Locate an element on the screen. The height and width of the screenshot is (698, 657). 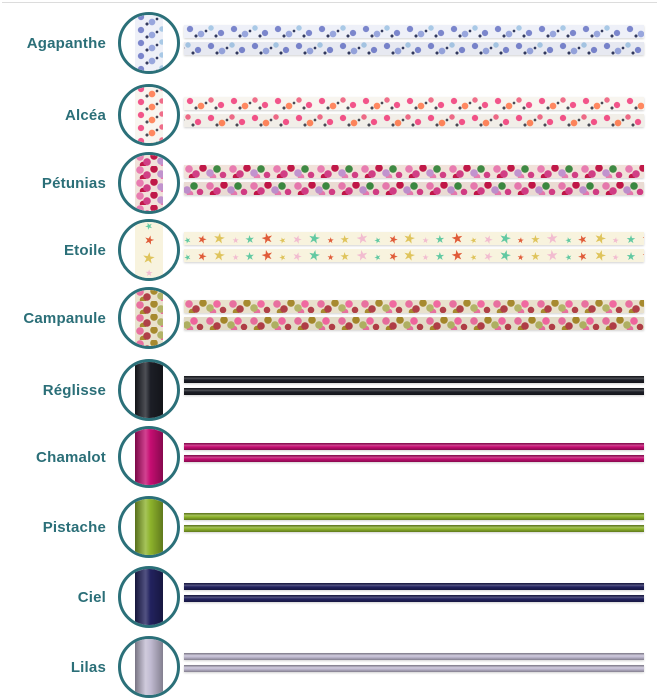
product-option-label: Pétunias is located at coordinates (73, 183).